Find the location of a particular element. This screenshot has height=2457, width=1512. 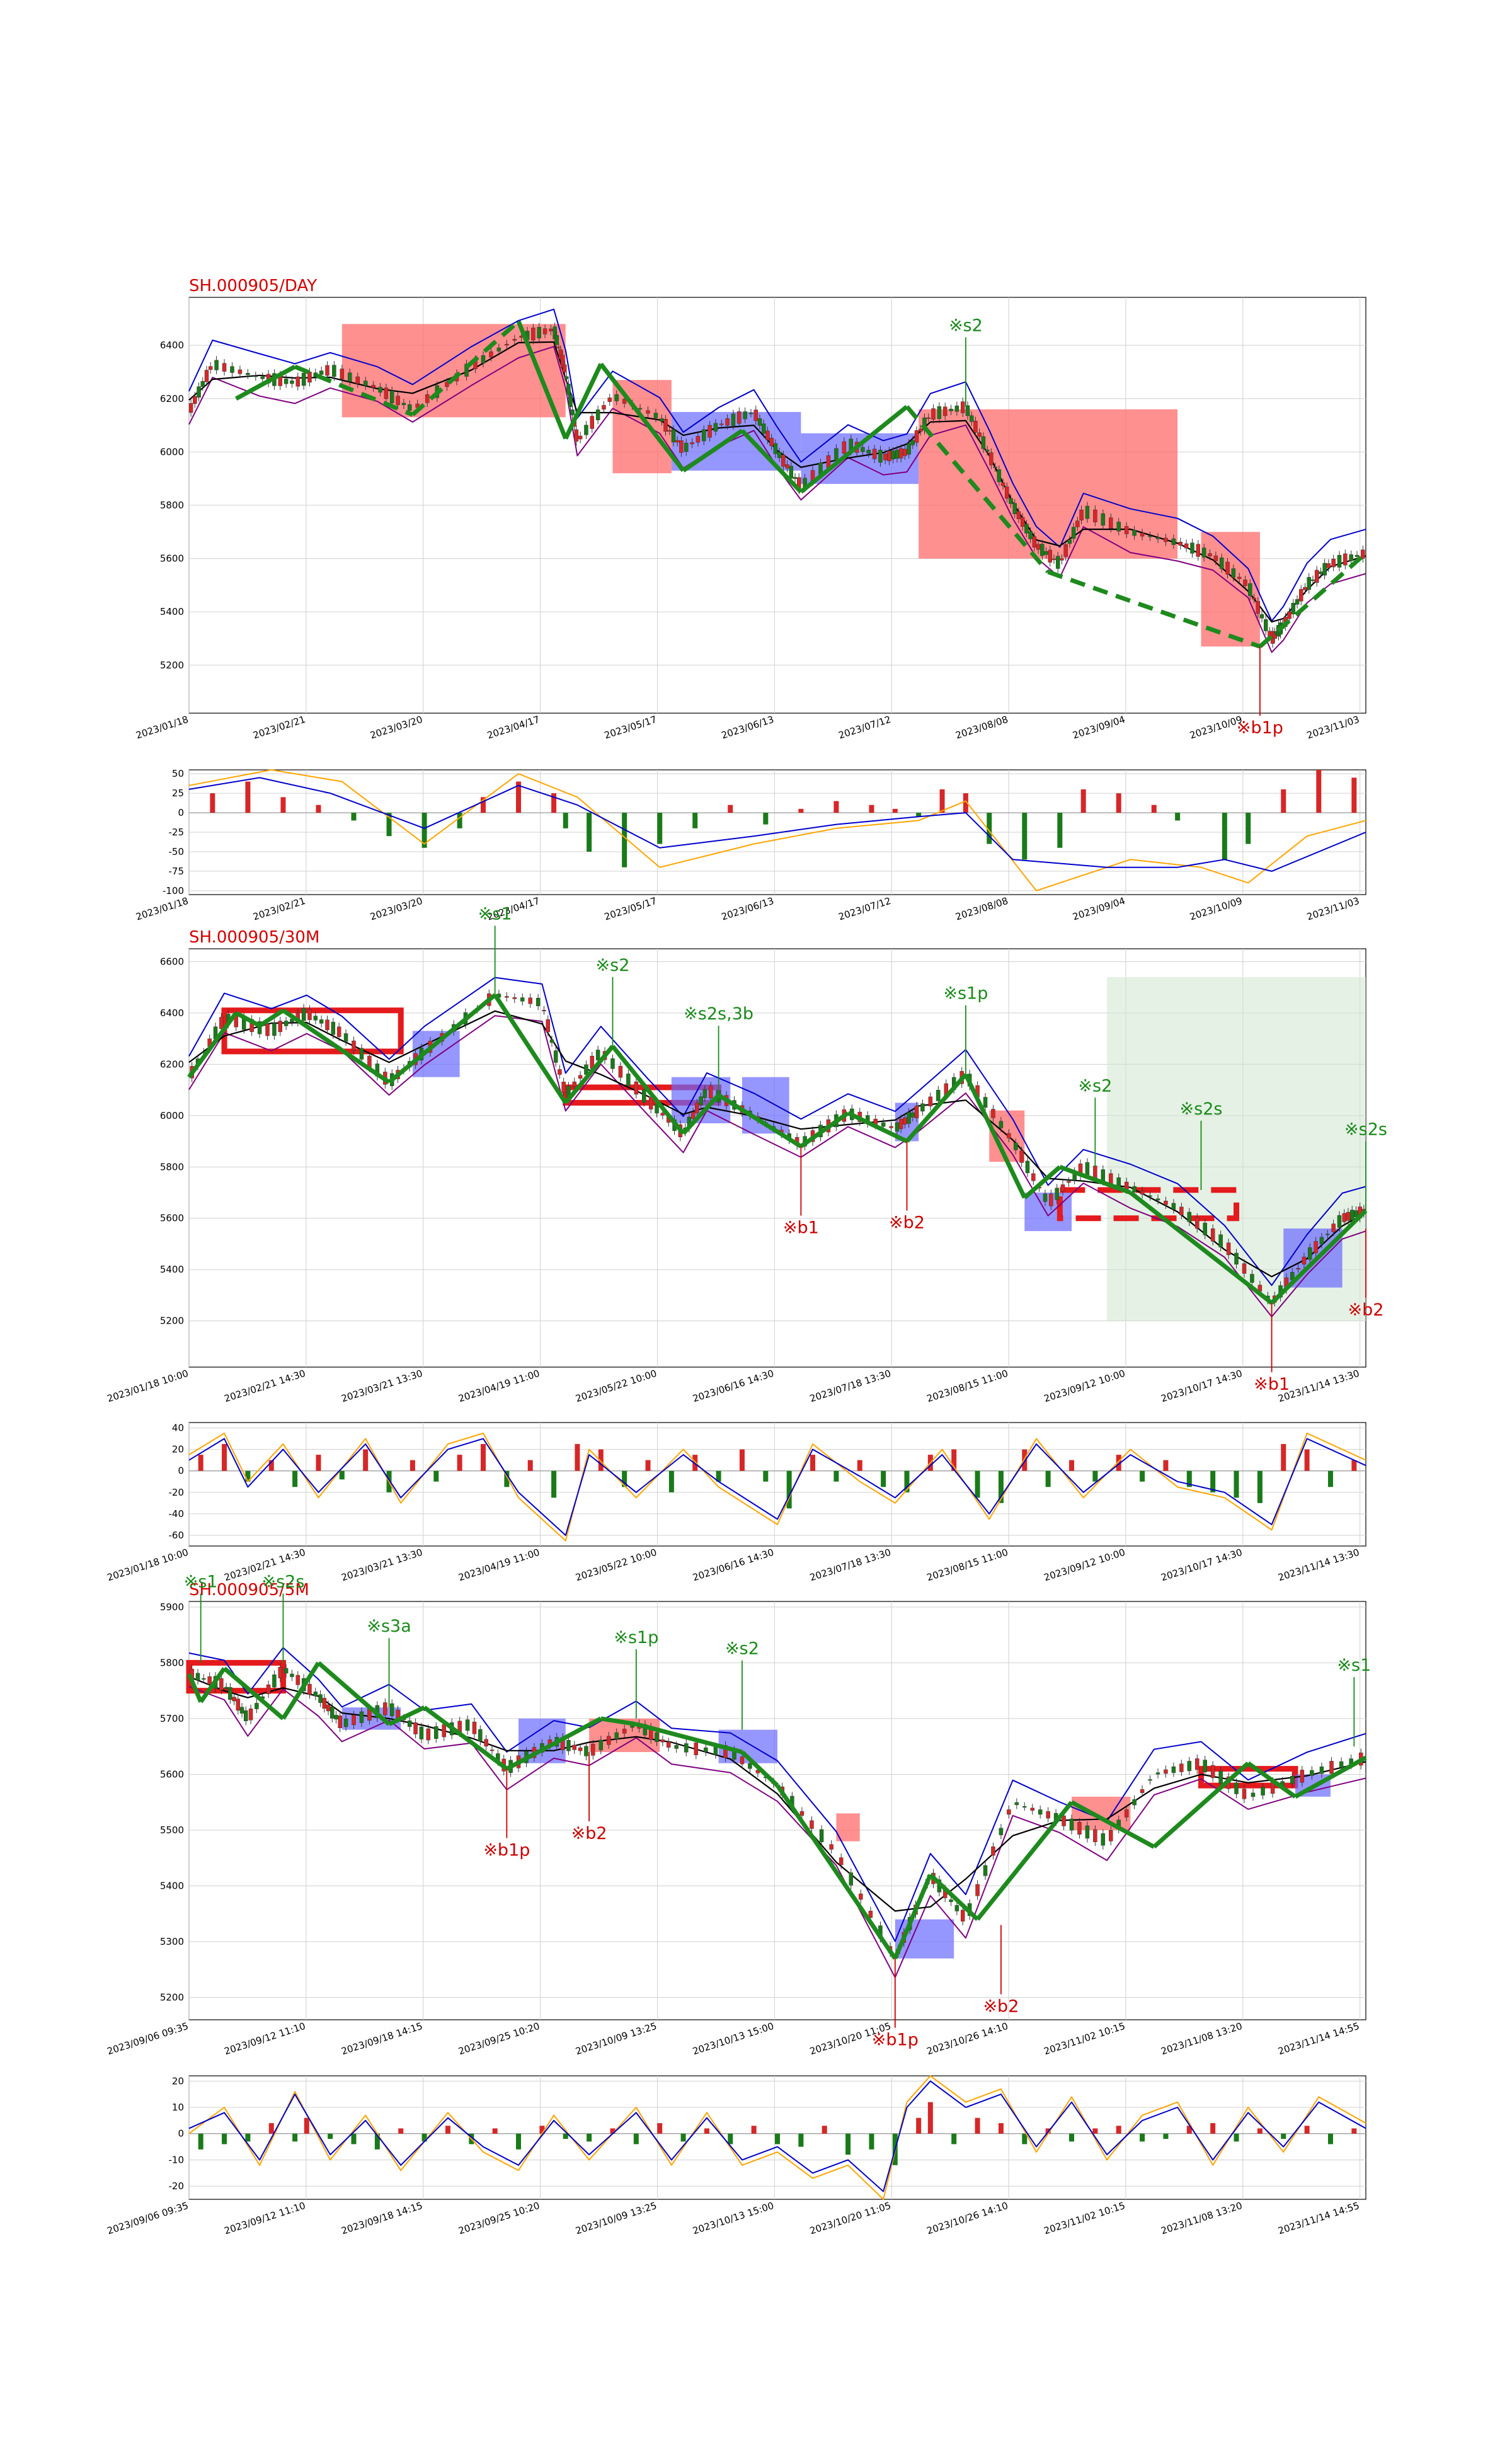

m30-signal-label: ※s1p is located at coordinates (965, 994).